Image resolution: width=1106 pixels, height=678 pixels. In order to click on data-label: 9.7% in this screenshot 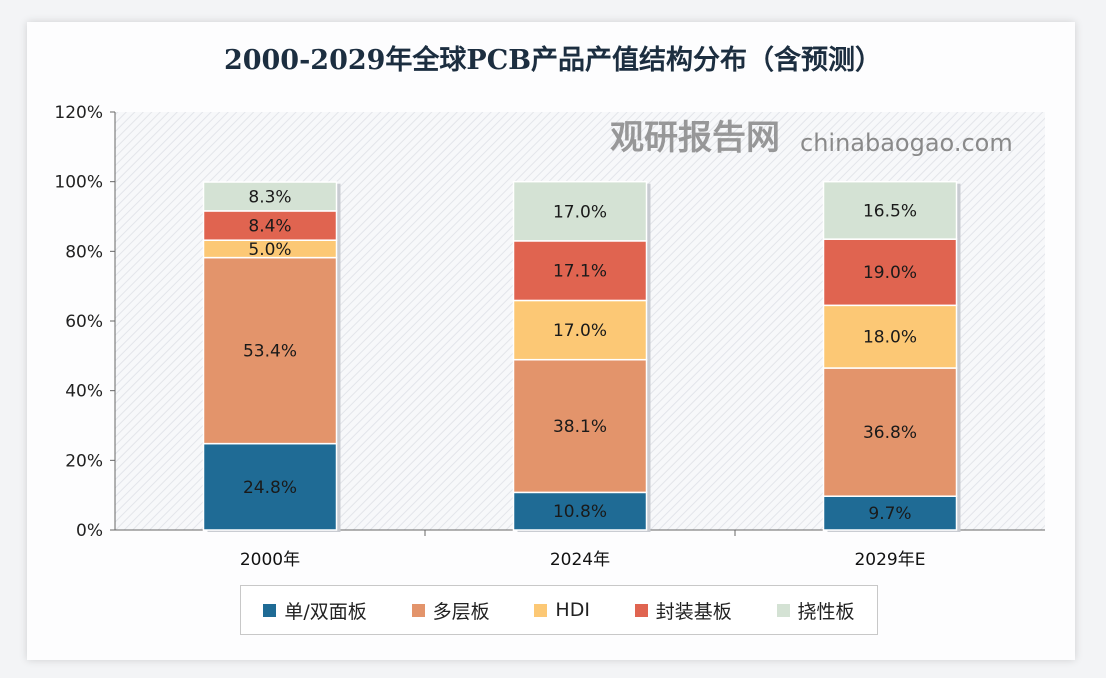, I will do `click(889, 514)`.